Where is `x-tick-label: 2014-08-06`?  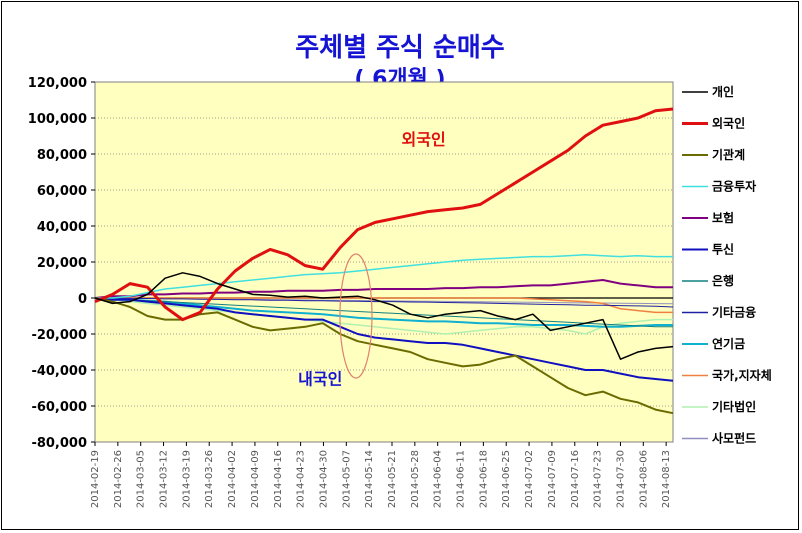 x-tick-label: 2014-08-06 is located at coordinates (643, 479).